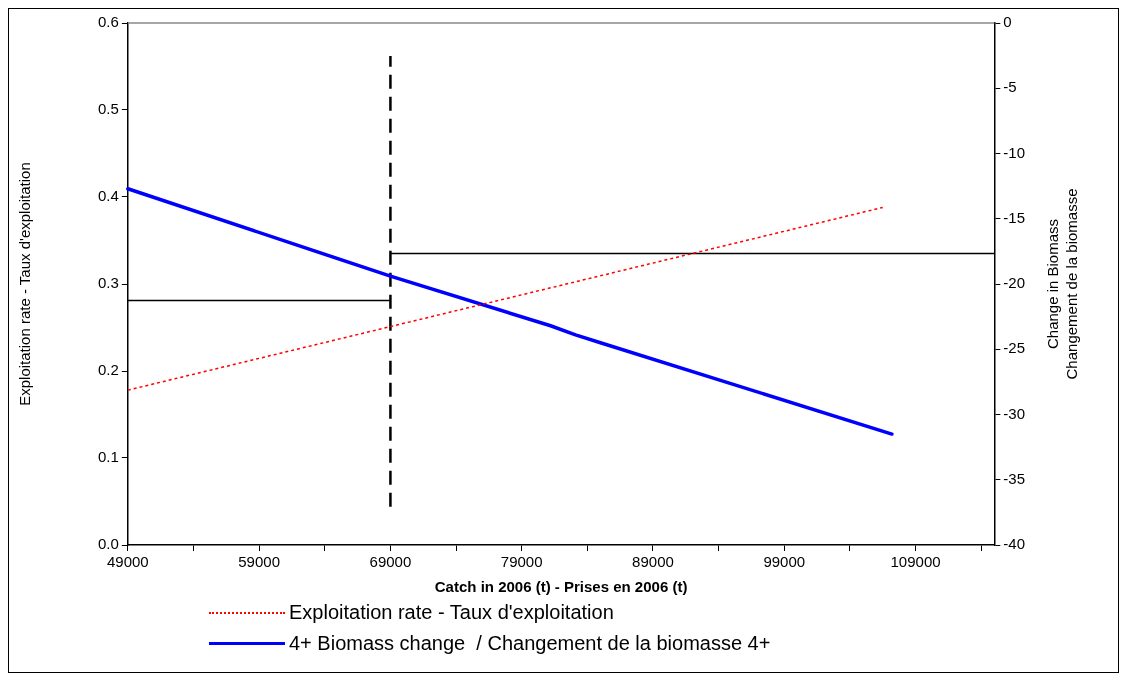 This screenshot has height=681, width=1127. I want to click on x-tick-label: 99000, so click(784, 562).